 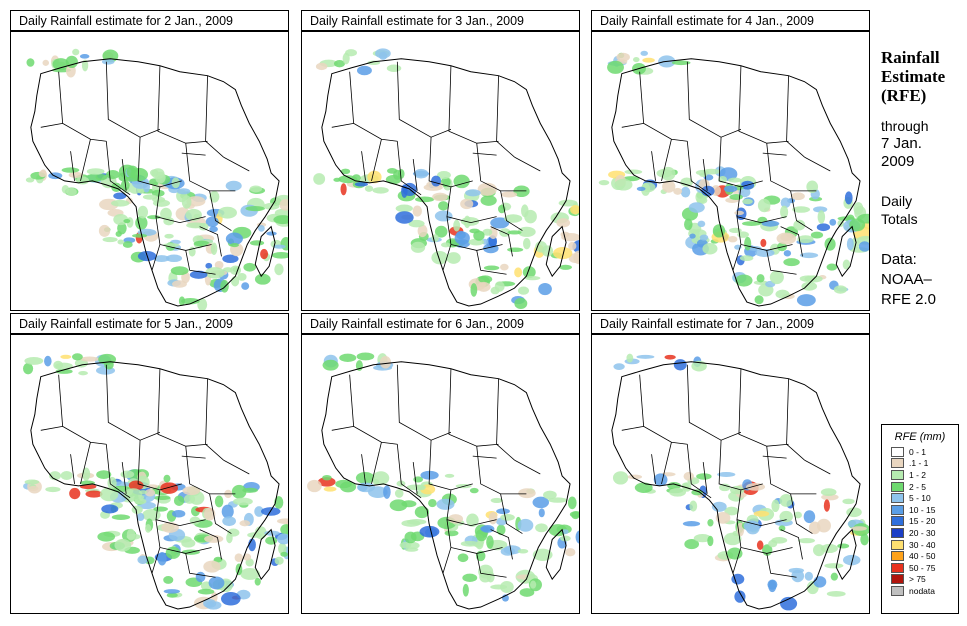 What do you see at coordinates (730, 20) in the screenshot?
I see `panel-title: Daily Rainfall estimate for 4 Jan., 2009` at bounding box center [730, 20].